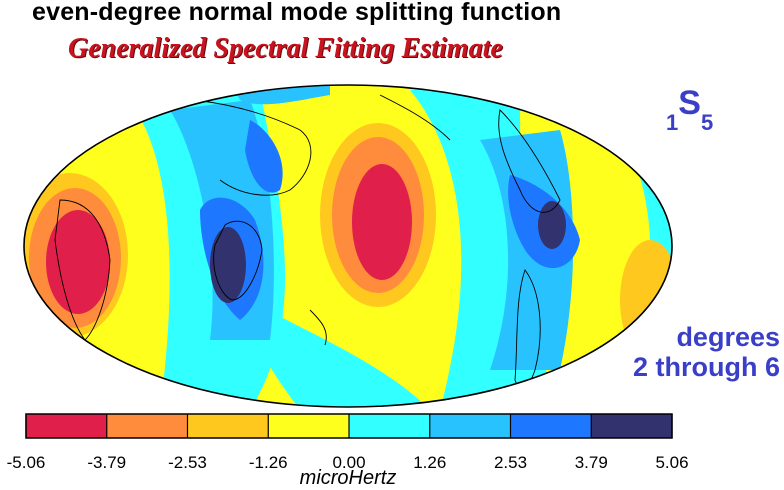  What do you see at coordinates (285, 48) in the screenshot?
I see `figure-subtitle: Generalized Spectral Fitting Estimate` at bounding box center [285, 48].